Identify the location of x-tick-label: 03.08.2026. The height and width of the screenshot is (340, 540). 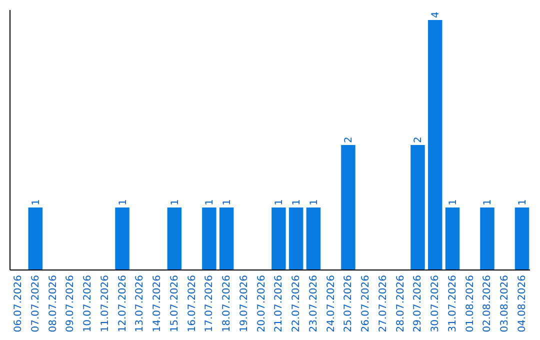
(505, 303).